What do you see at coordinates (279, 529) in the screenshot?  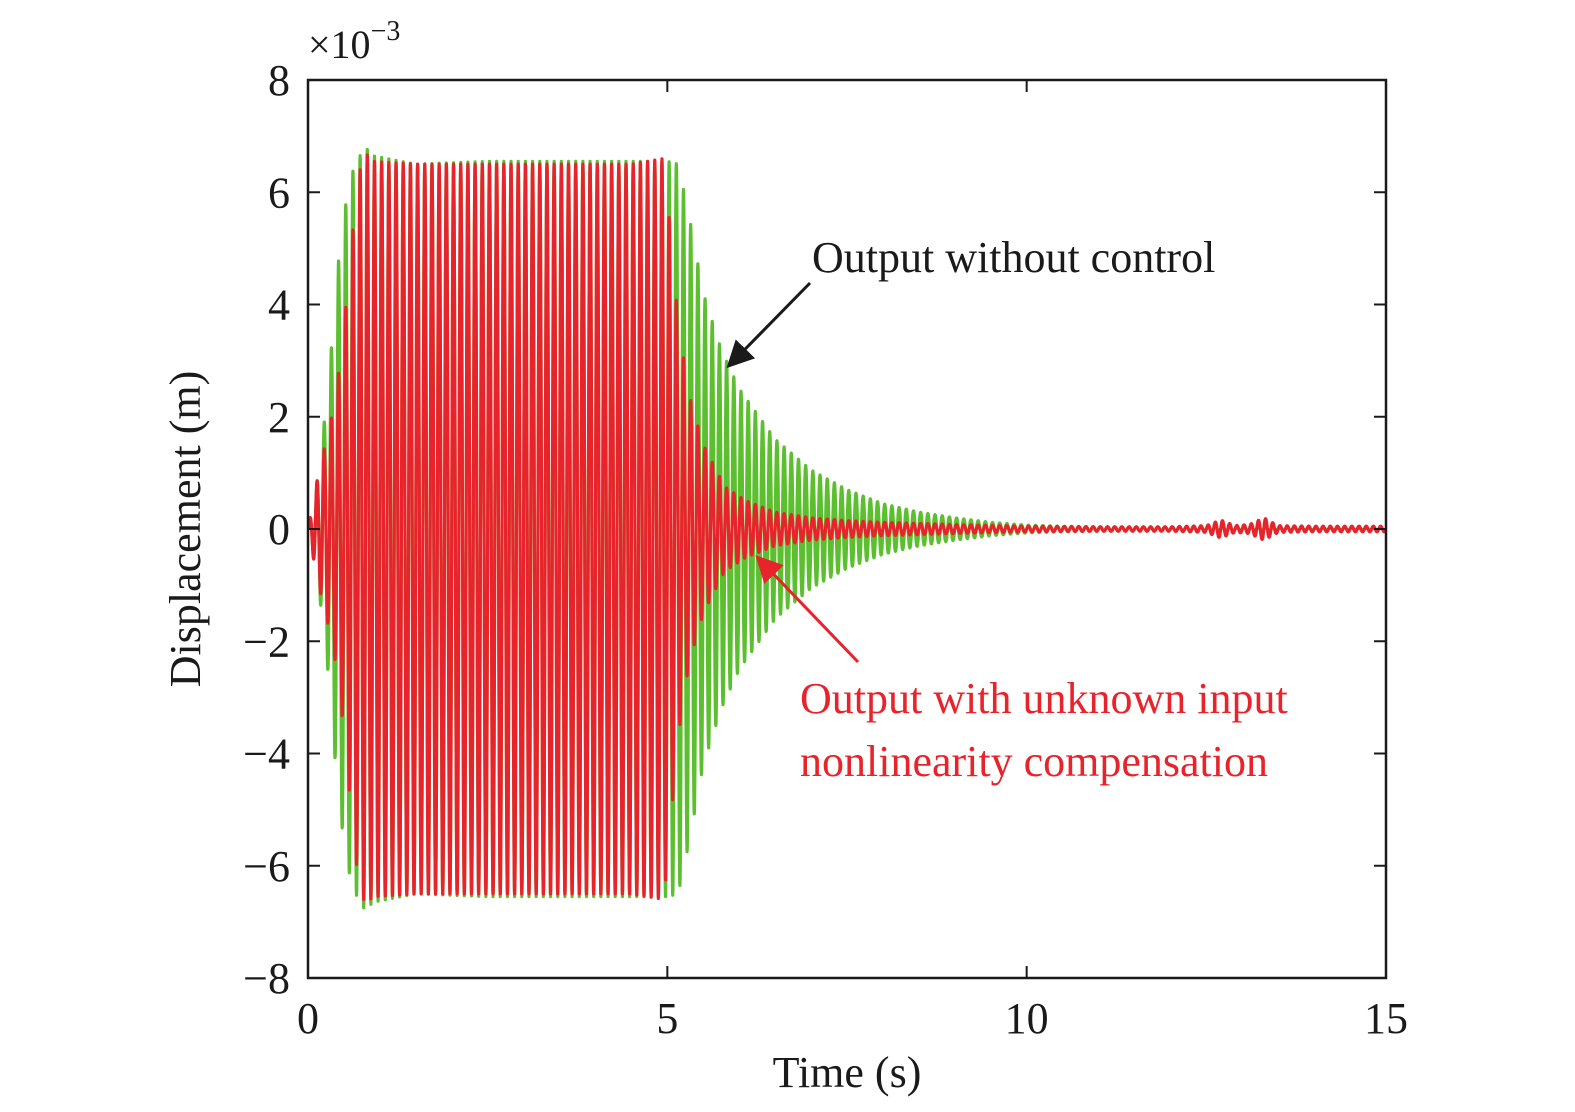 I see `y-tick-label: 0` at bounding box center [279, 529].